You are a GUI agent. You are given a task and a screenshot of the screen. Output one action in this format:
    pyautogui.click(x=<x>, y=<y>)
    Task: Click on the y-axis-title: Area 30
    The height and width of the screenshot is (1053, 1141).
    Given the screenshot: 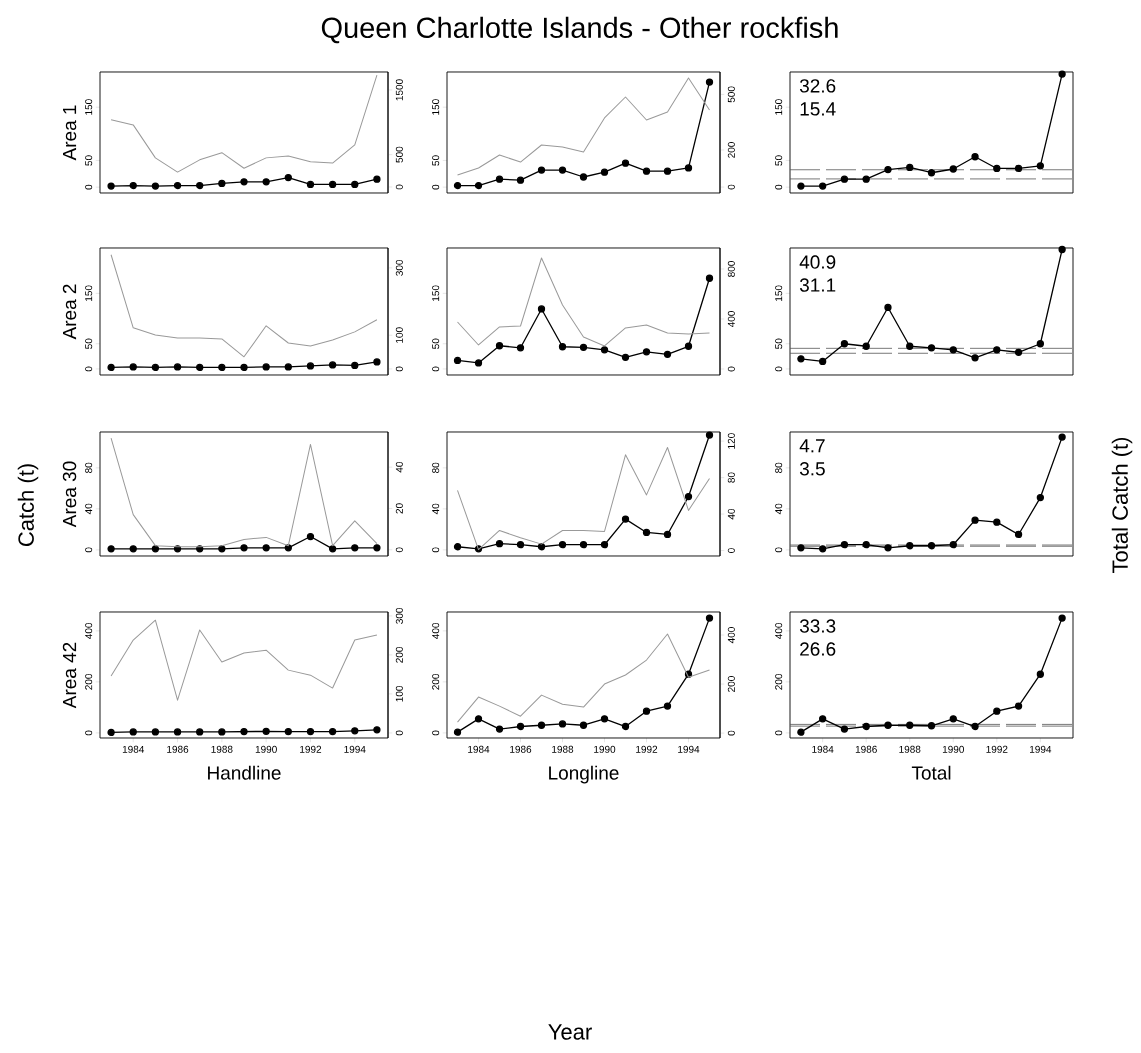 What is the action you would take?
    pyautogui.click(x=69, y=494)
    